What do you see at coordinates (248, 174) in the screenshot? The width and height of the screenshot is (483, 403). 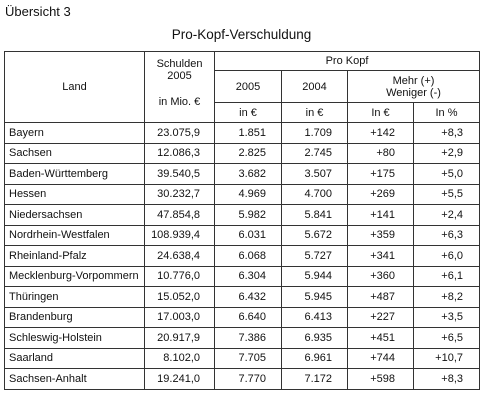 I see `cell-pro-kopf-2005: 3.682` at bounding box center [248, 174].